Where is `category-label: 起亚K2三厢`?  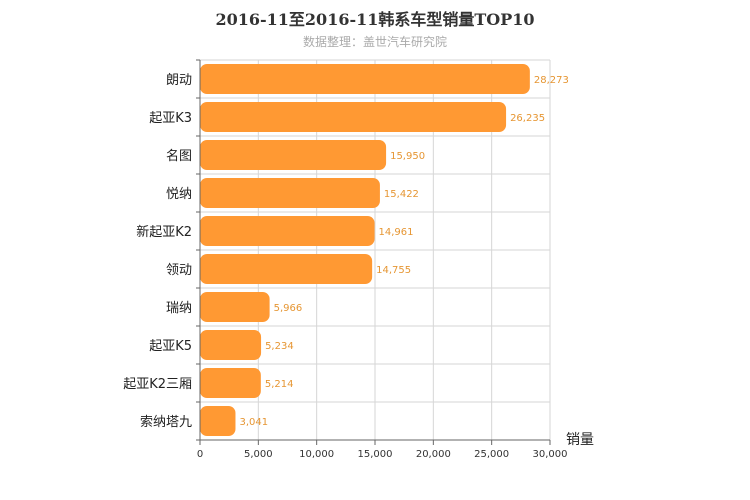 category-label: 起亚K2三厢 is located at coordinates (157, 384).